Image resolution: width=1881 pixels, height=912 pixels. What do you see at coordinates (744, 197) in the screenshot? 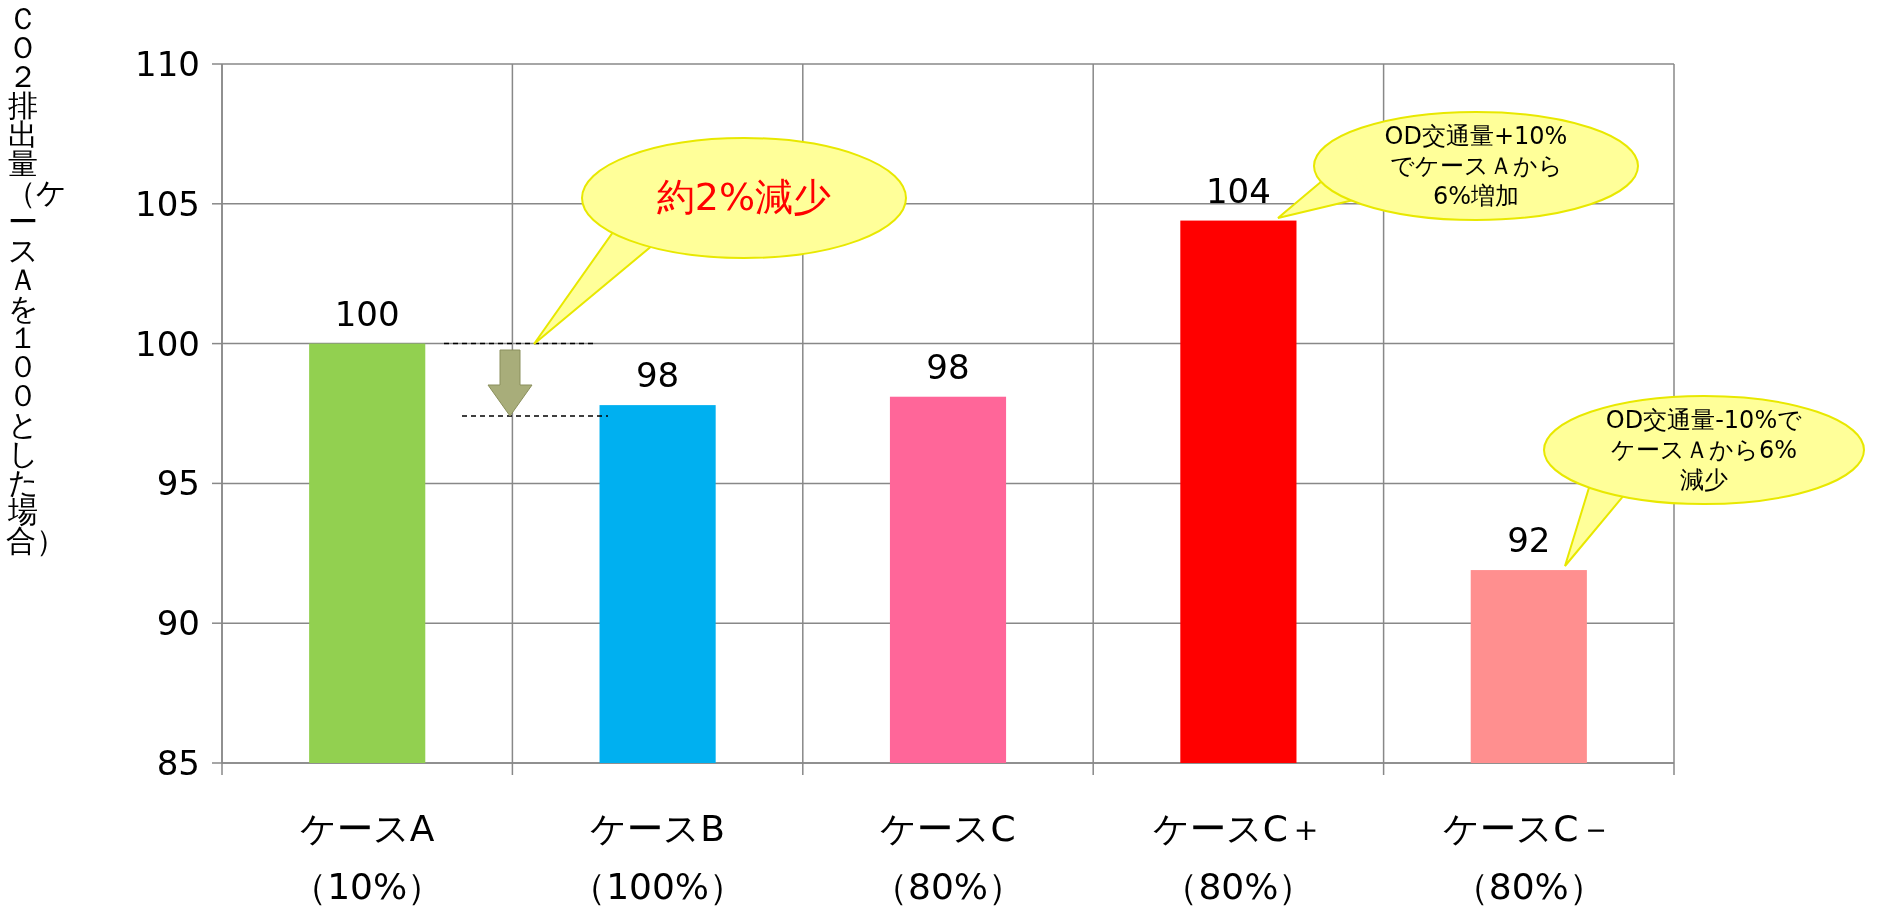
I see `annotation: 約2%減少` at bounding box center [744, 197].